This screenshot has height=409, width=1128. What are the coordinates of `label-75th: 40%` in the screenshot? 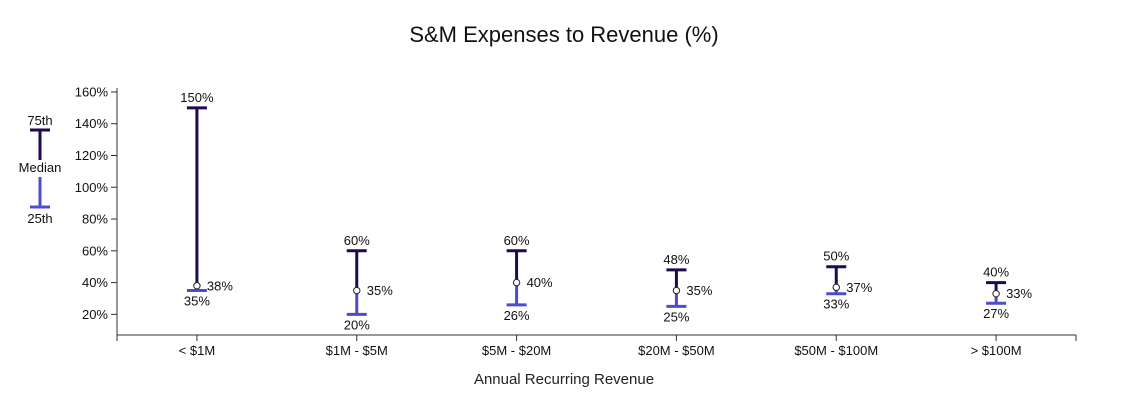 It's located at (996, 272).